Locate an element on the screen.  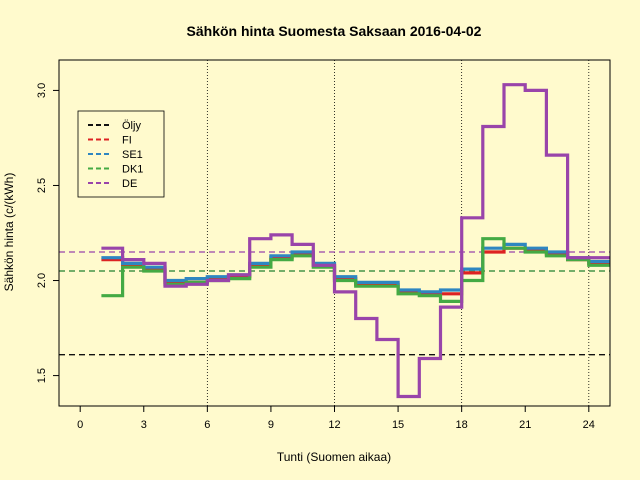
legend-label: Öljy is located at coordinates (131, 126).